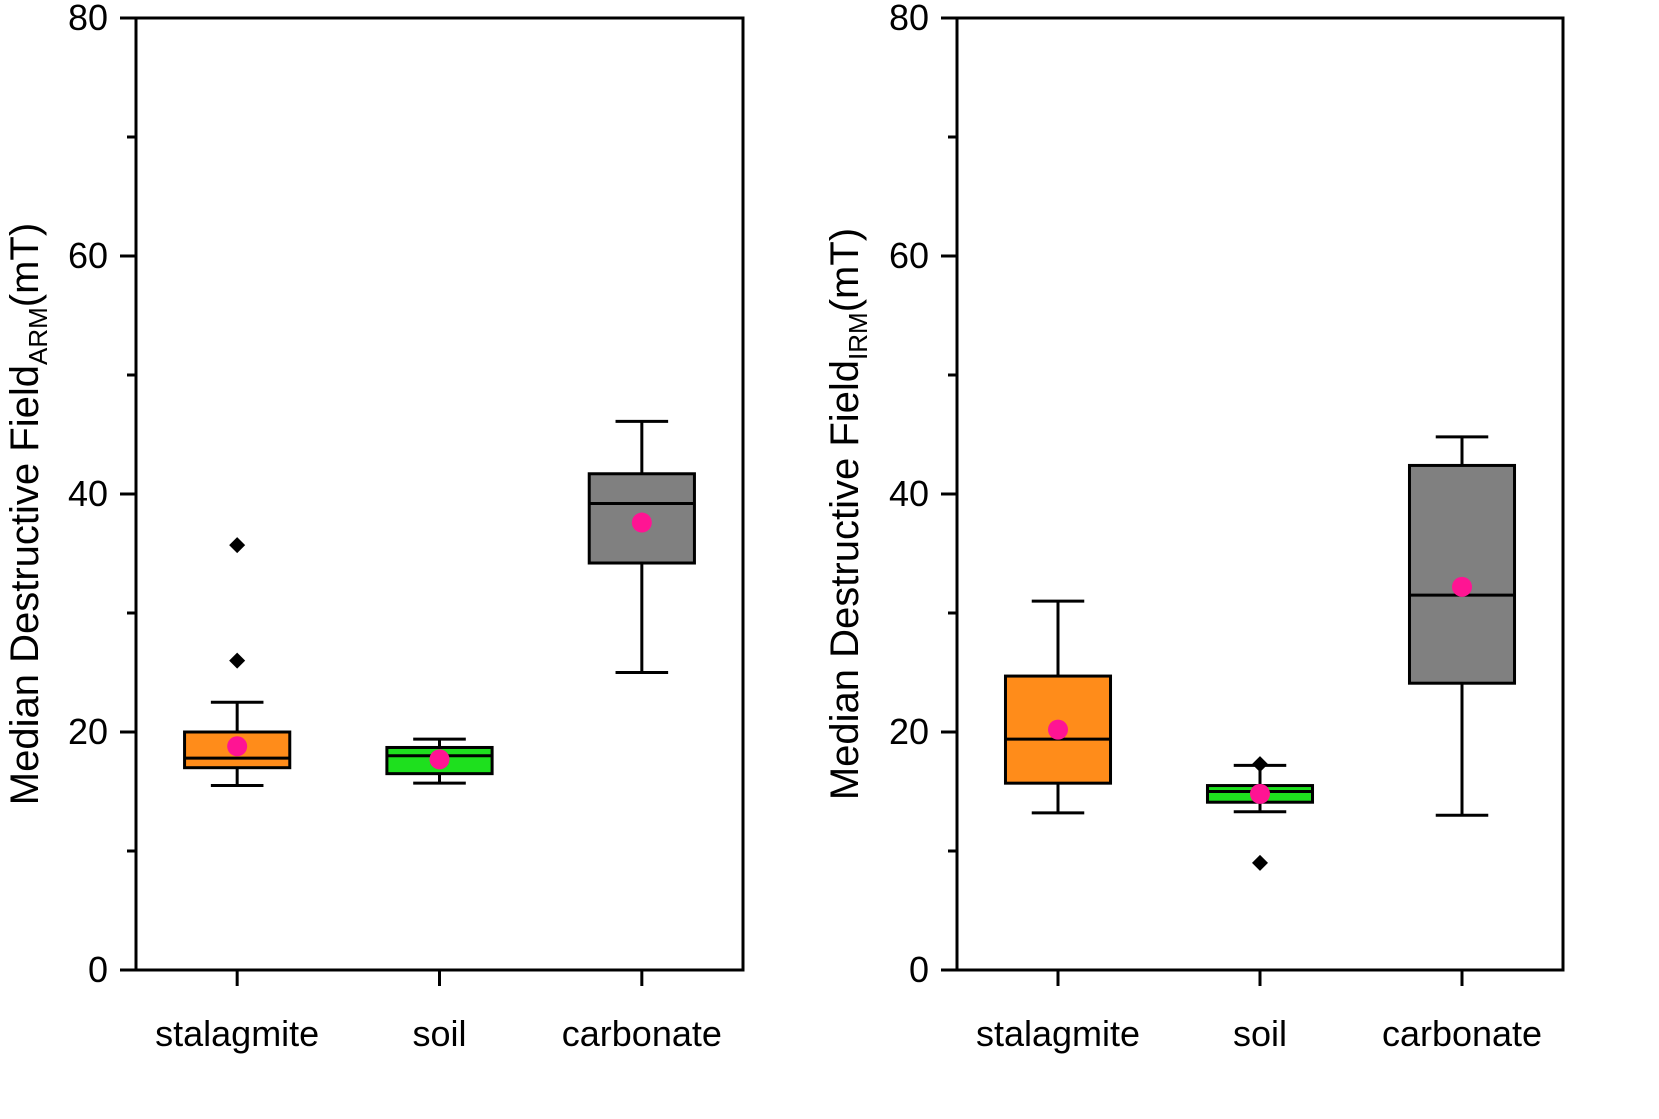 The height and width of the screenshot is (1119, 1659). Describe the element at coordinates (858, 336) in the screenshot. I see `y-axis-title-subscript: IRM` at that location.